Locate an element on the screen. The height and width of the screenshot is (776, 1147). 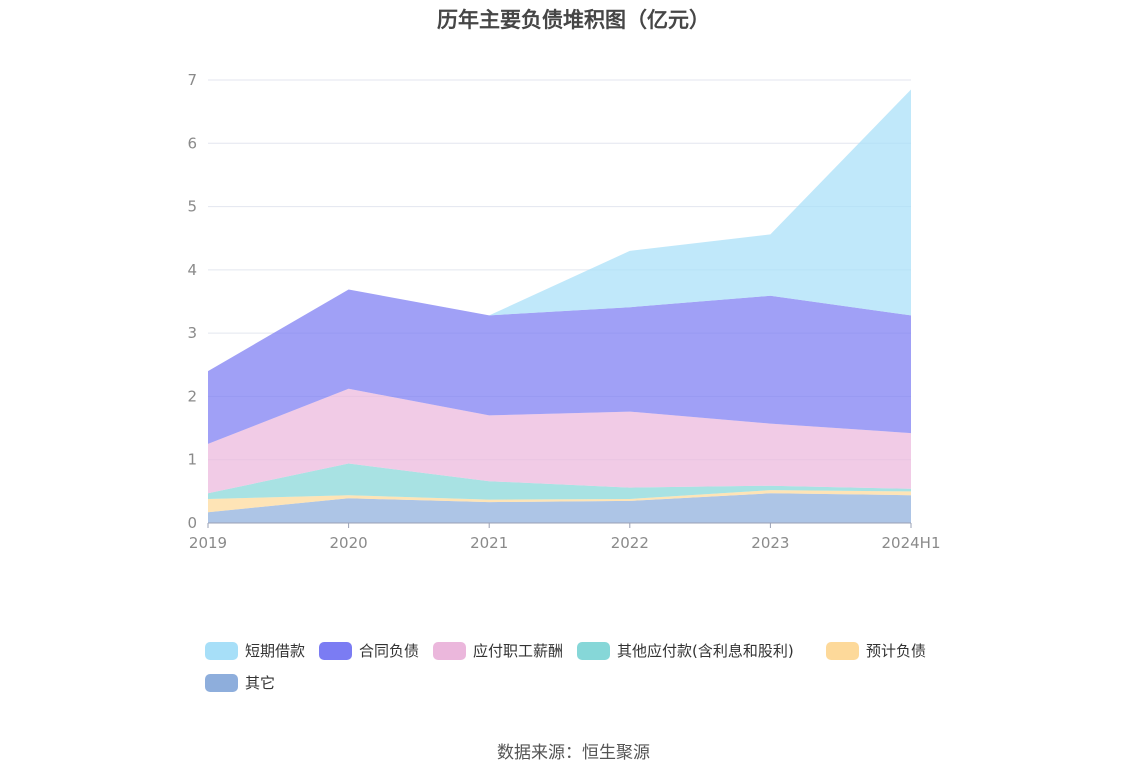
y-tick-label: 4 is located at coordinates (192, 270).